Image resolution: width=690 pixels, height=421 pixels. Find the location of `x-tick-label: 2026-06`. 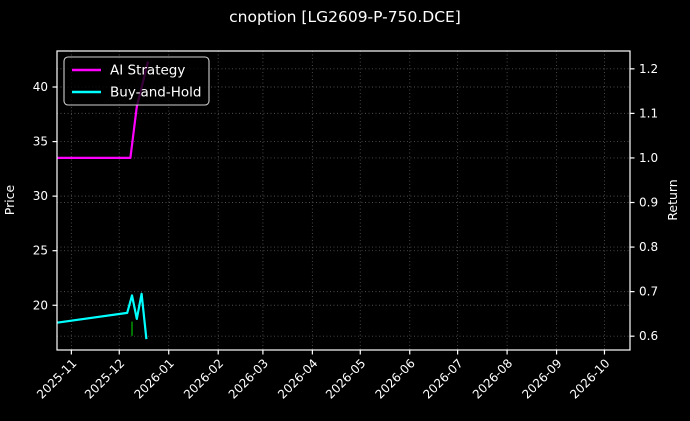

x-tick-label: 2026-06 is located at coordinates (395, 378).